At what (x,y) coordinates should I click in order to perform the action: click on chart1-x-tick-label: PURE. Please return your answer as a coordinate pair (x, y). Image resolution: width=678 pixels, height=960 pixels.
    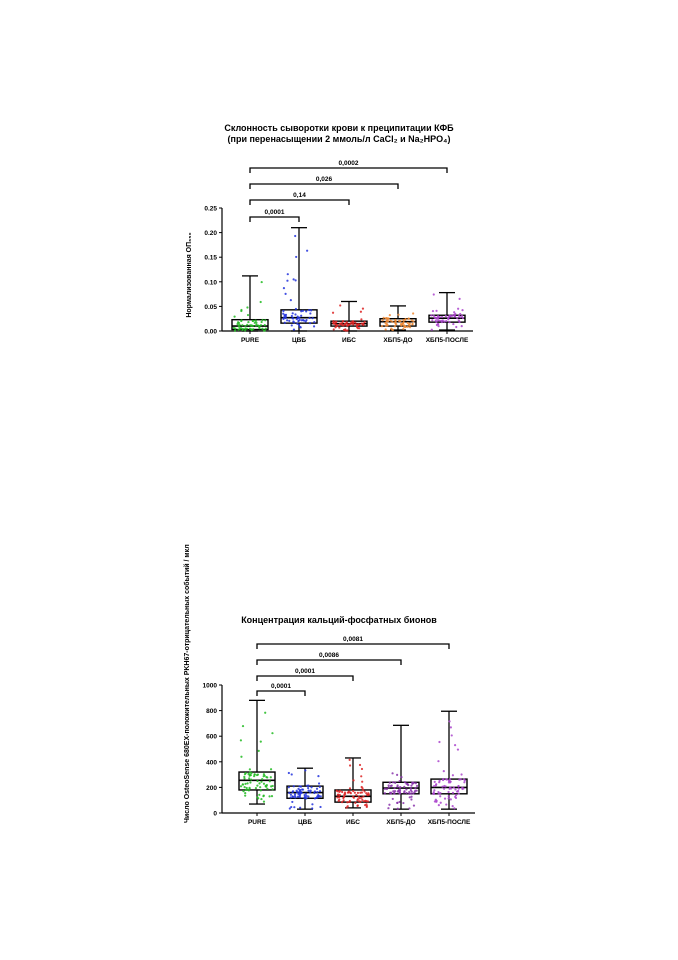
    Looking at the image, I should click on (250, 340).